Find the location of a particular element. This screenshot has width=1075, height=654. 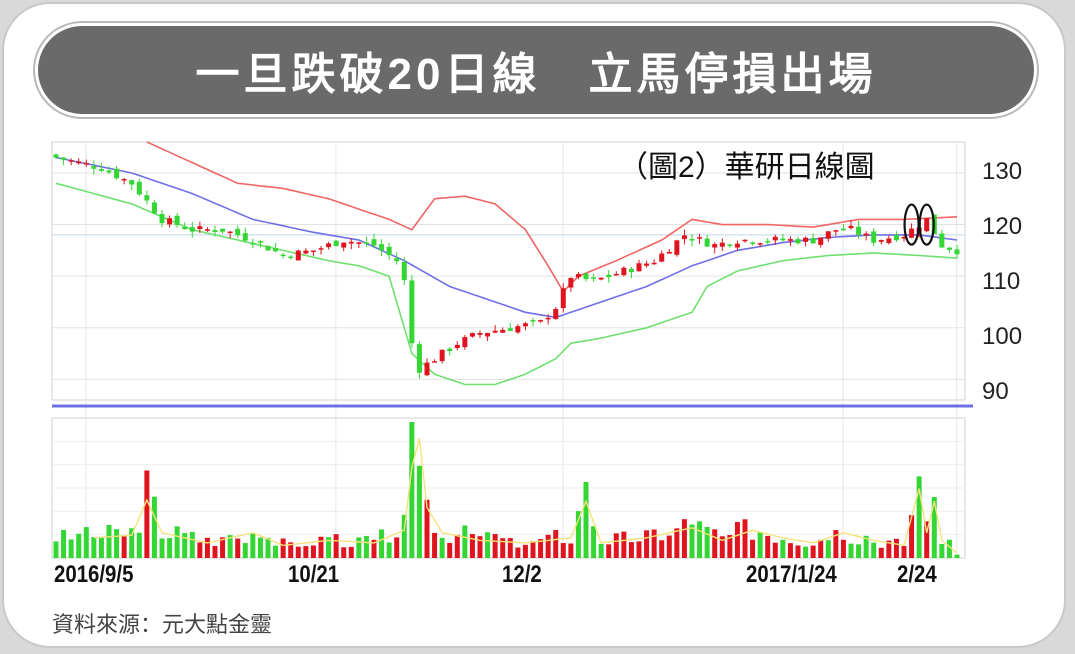

x-tick-label: 2017/1/24 is located at coordinates (791, 574).